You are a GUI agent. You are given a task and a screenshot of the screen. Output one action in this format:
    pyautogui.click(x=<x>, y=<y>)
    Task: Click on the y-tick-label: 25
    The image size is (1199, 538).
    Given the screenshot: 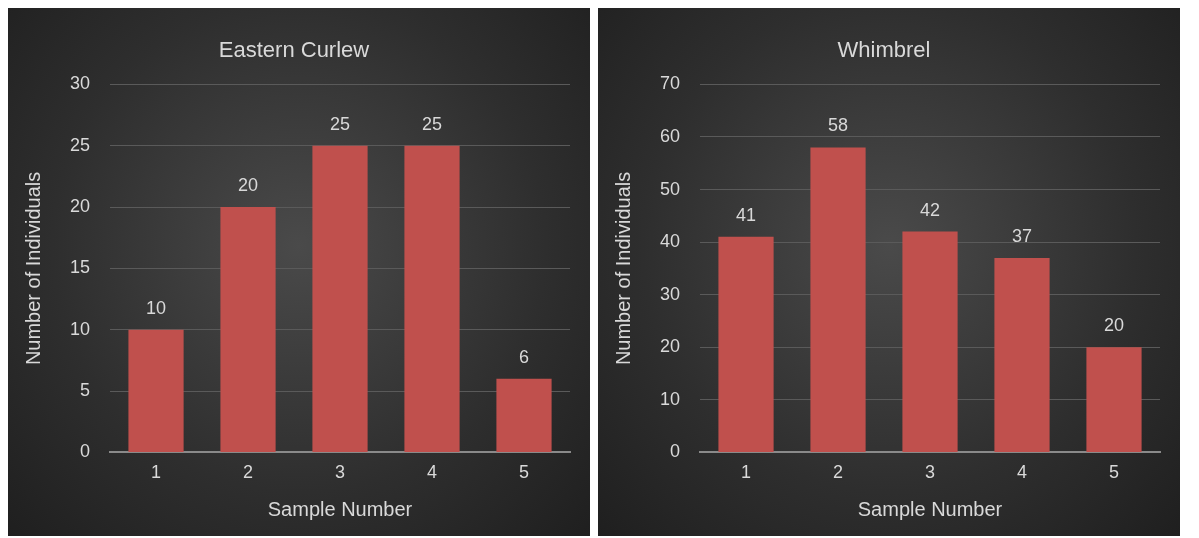 What is the action you would take?
    pyautogui.click(x=80, y=144)
    